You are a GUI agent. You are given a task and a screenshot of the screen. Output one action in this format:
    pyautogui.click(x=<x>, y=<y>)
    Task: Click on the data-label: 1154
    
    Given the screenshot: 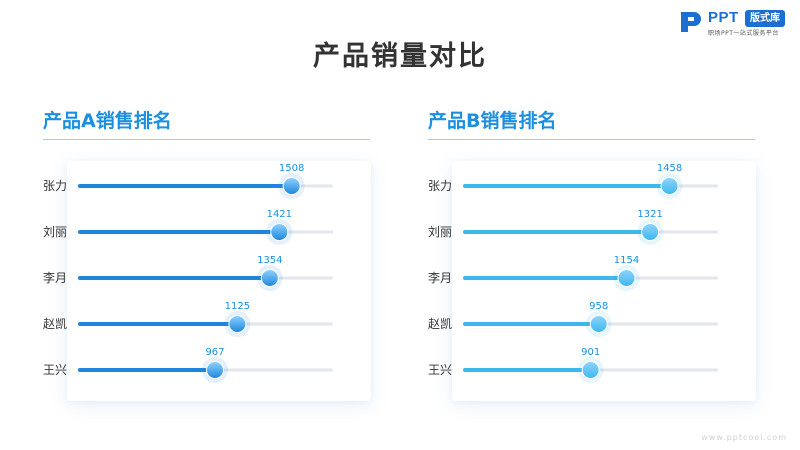 What is the action you would take?
    pyautogui.click(x=626, y=260)
    